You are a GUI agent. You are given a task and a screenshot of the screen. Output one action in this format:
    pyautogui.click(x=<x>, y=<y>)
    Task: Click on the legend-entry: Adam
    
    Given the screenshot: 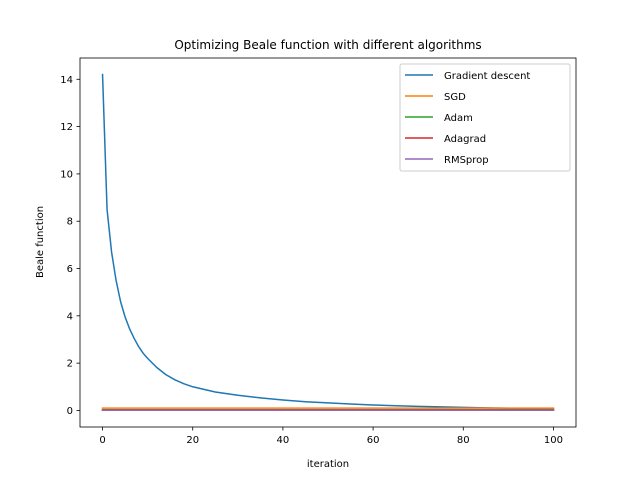 What is the action you would take?
    pyautogui.click(x=458, y=118)
    